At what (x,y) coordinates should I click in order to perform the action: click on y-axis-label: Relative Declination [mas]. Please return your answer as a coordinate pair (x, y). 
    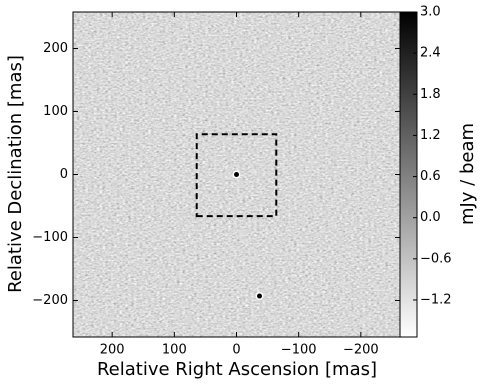
    Looking at the image, I should click on (15, 174).